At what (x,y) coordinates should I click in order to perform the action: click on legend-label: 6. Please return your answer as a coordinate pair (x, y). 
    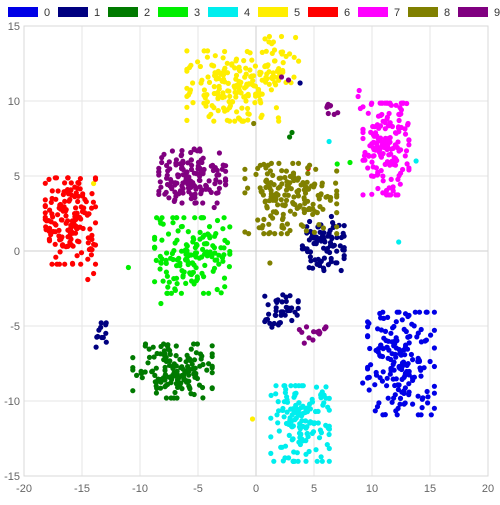
    Looking at the image, I should click on (347, 13).